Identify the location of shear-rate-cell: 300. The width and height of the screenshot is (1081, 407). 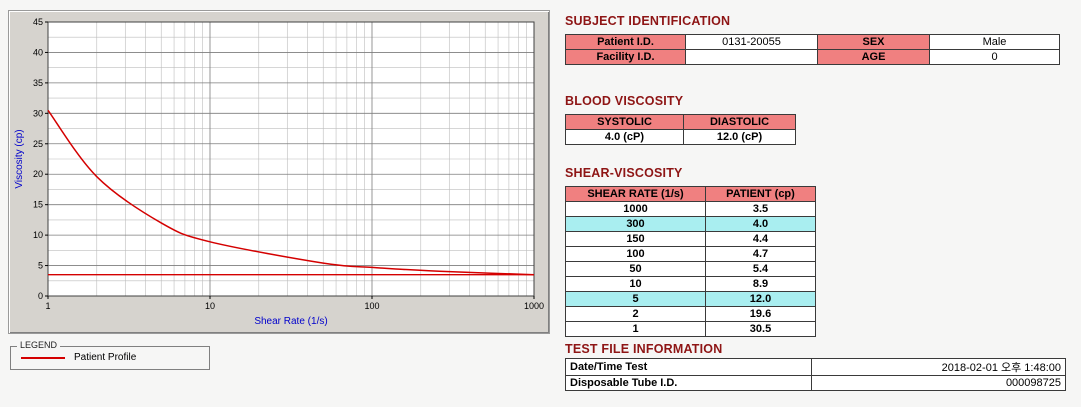
(635, 224).